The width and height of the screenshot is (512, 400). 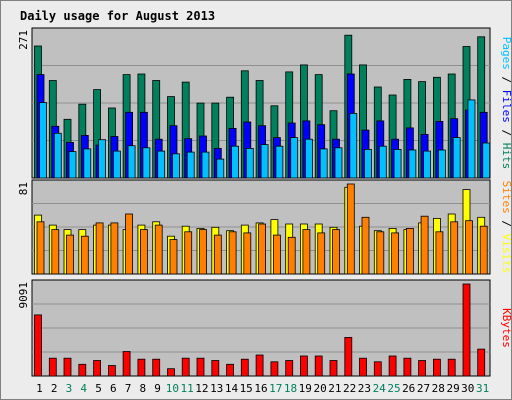 I want to click on x-day-label: 23, so click(x=364, y=388).